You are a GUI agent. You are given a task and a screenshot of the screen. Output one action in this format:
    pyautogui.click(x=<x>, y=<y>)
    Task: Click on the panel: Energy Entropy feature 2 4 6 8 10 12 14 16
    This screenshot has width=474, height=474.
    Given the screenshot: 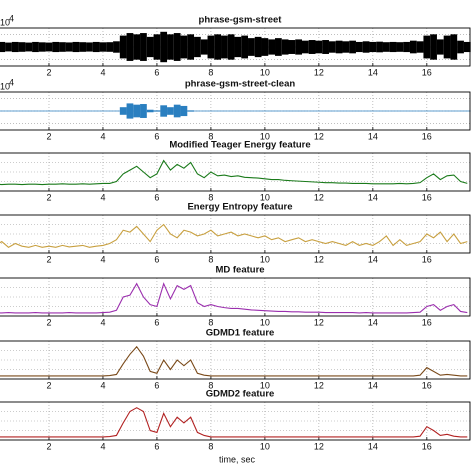 What is the action you would take?
    pyautogui.click(x=235, y=233)
    